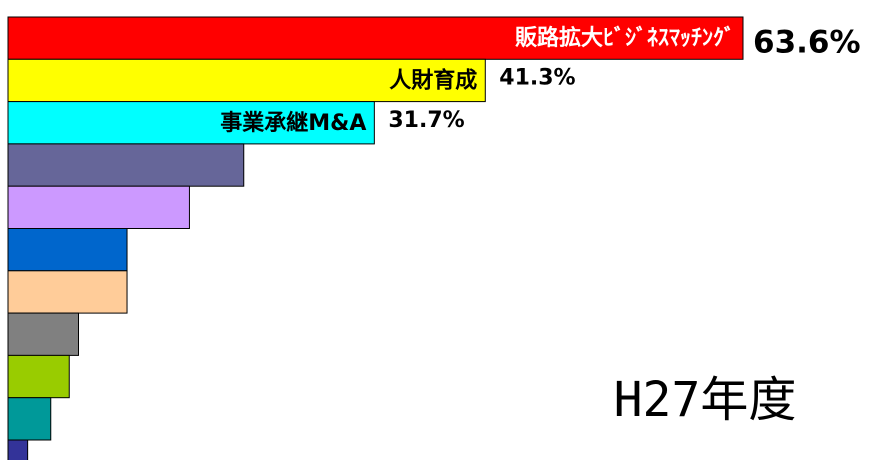 The width and height of the screenshot is (872, 460). What do you see at coordinates (705, 400) in the screenshot?
I see `annotation: H27年度` at bounding box center [705, 400].